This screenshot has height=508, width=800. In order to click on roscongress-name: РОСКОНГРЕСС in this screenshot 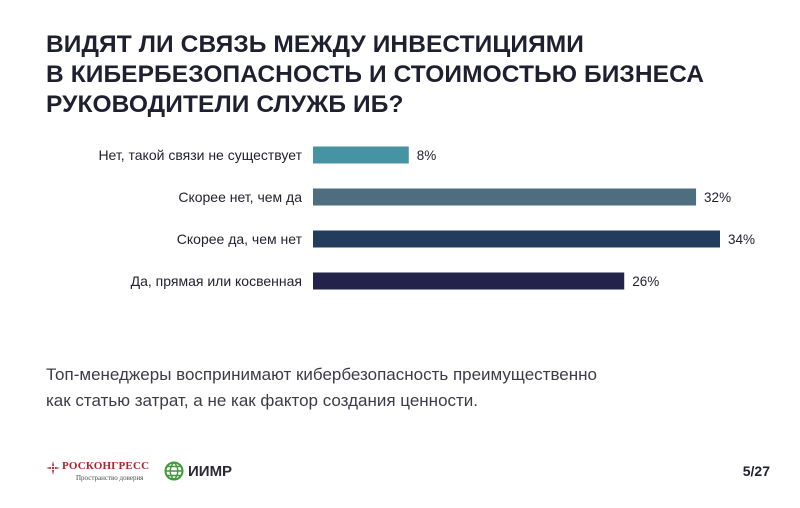, I will do `click(106, 466)`.